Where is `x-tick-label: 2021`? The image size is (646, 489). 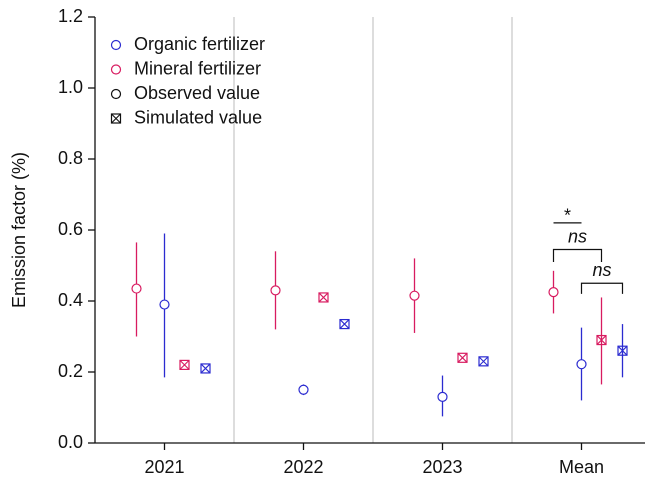
x-tick-label: 2021 is located at coordinates (164, 467).